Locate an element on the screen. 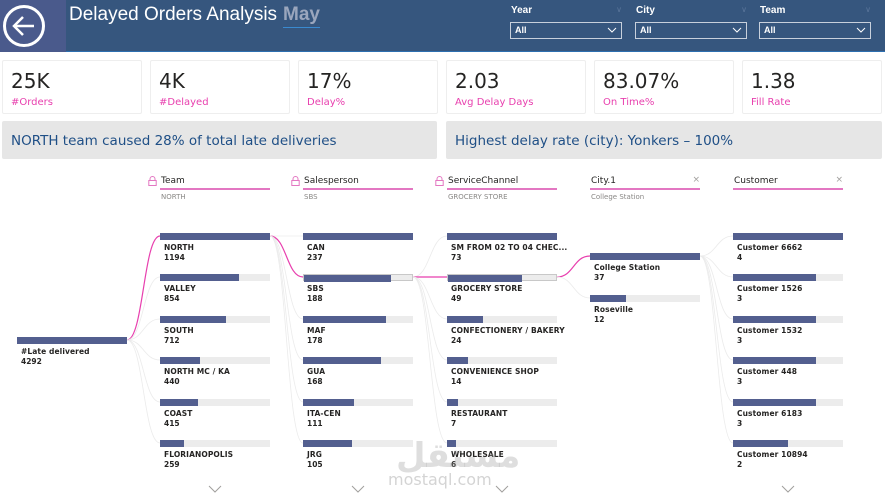 Image resolution: width=885 pixels, height=500 pixels. node-value: 4 is located at coordinates (740, 257).